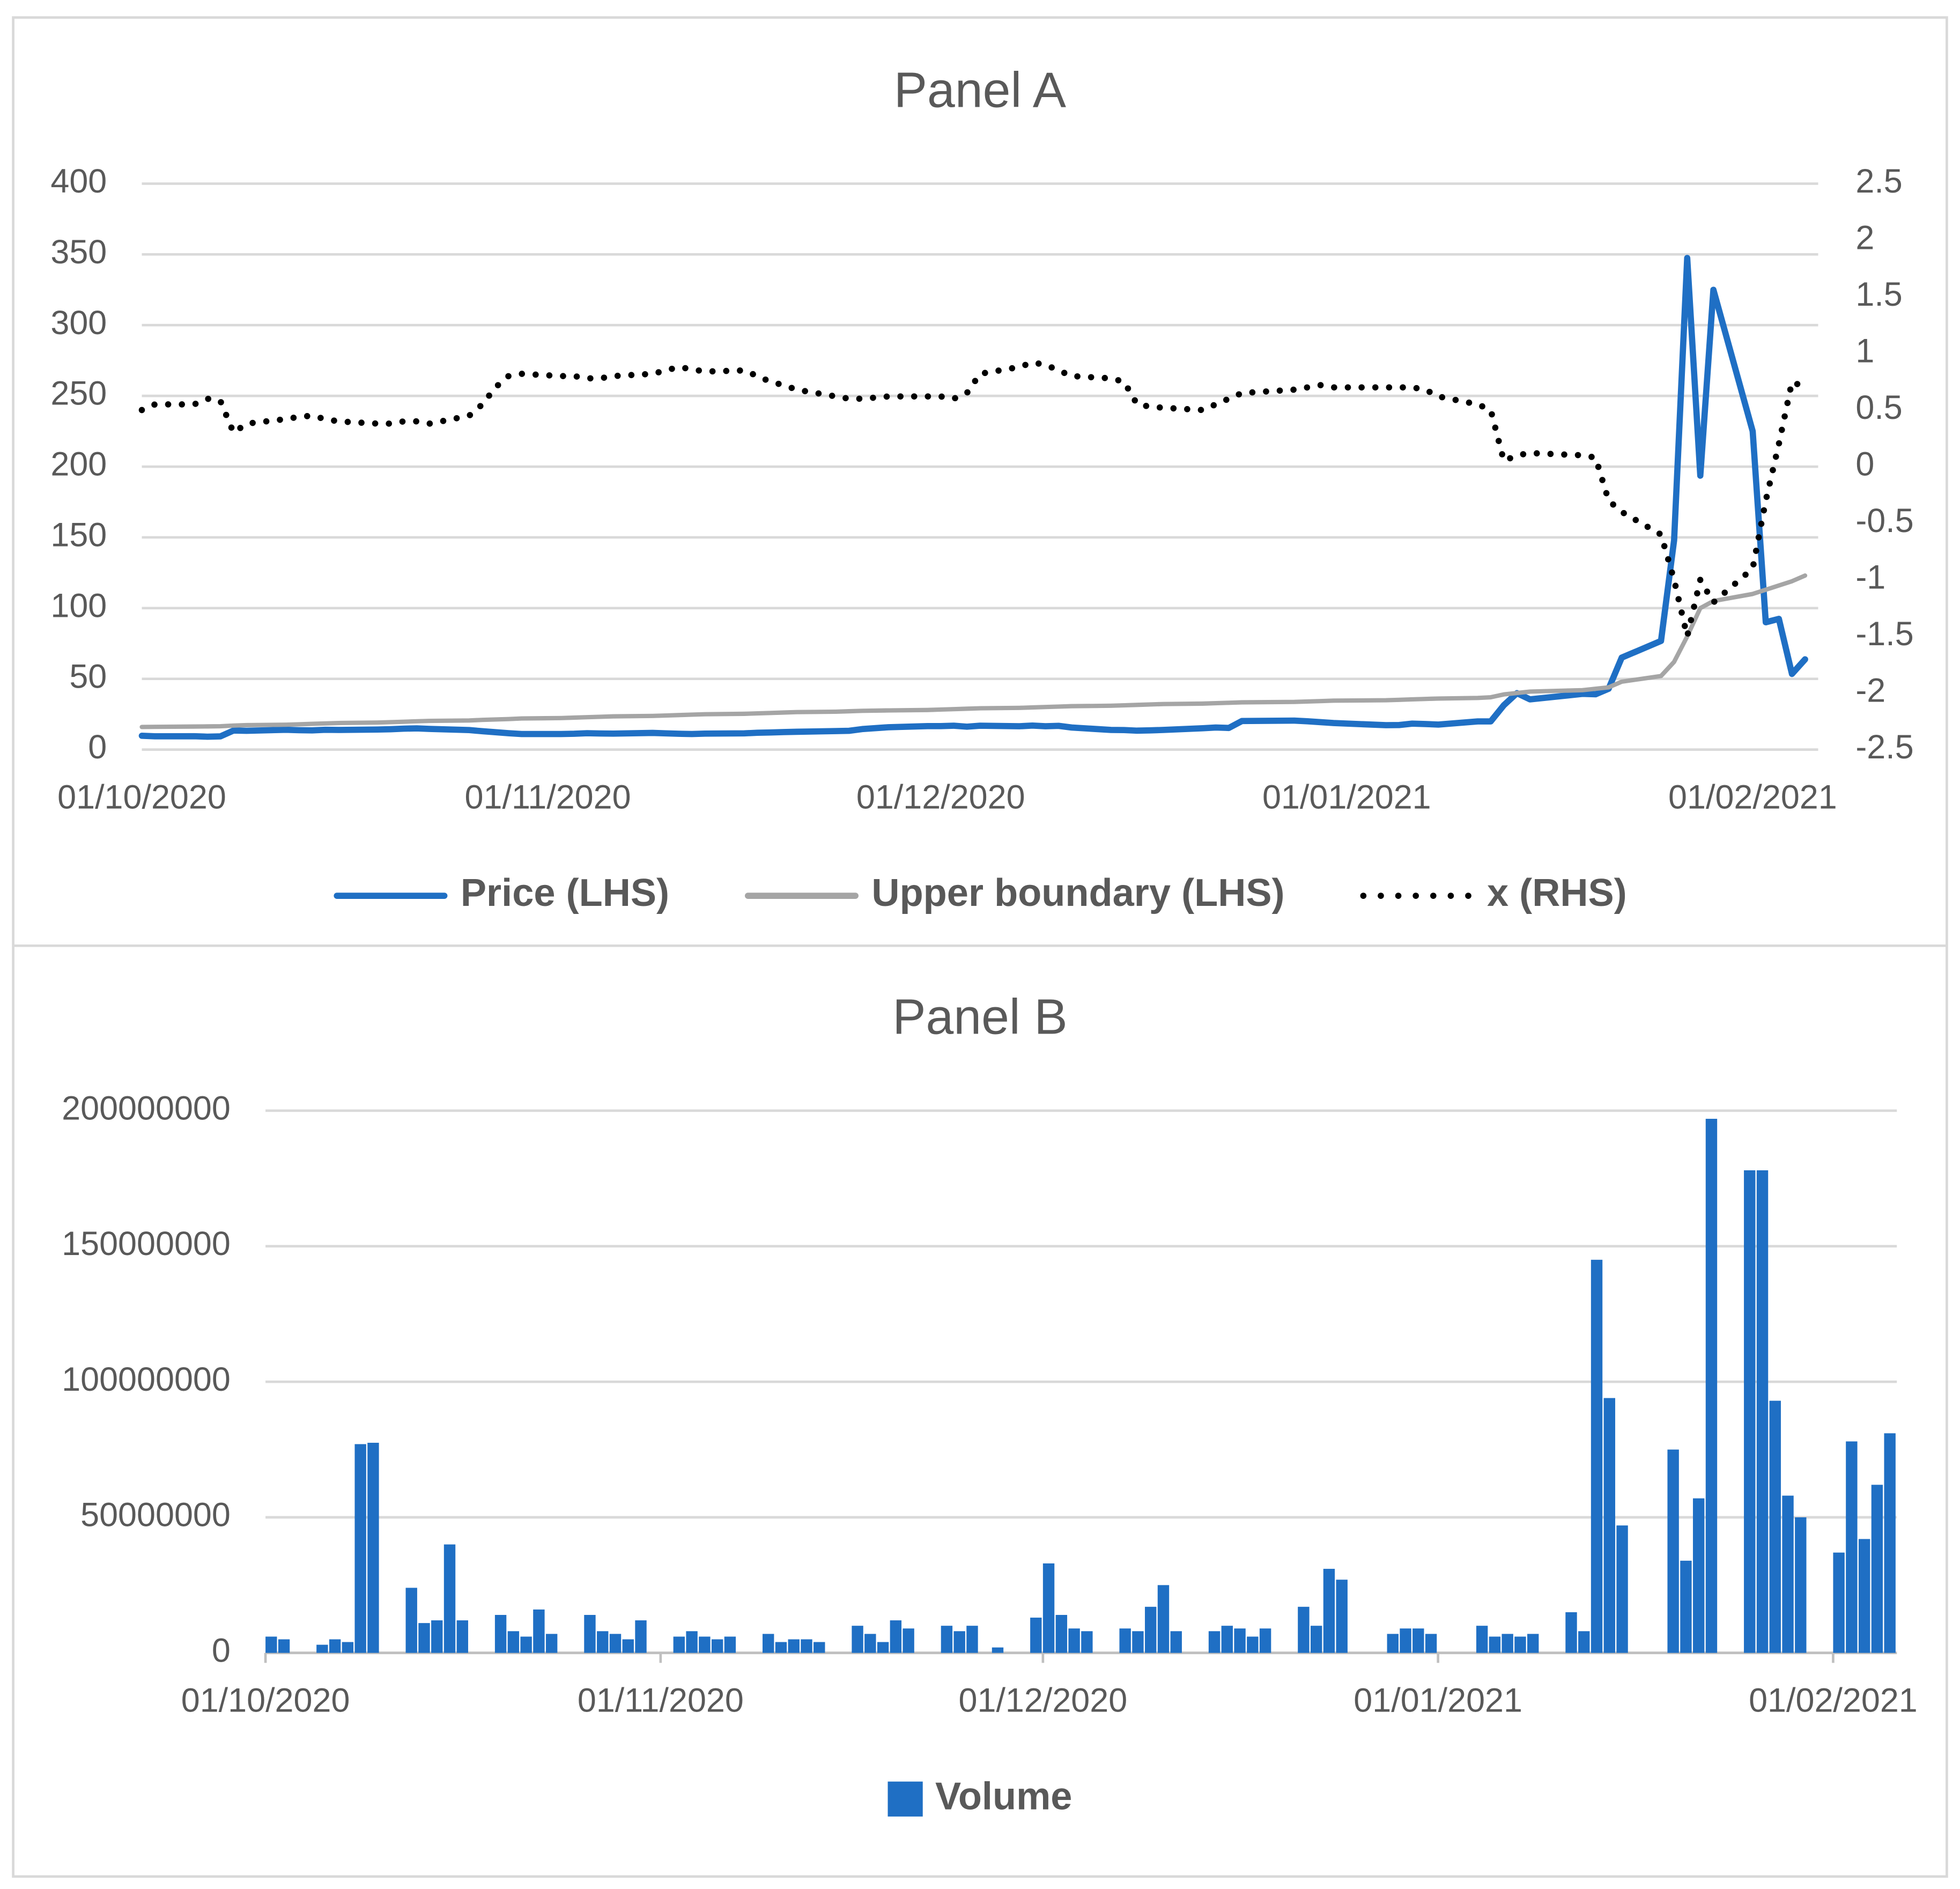  Describe the element at coordinates (146, 1379) in the screenshot. I see `y-tick-label: 100000000` at that location.